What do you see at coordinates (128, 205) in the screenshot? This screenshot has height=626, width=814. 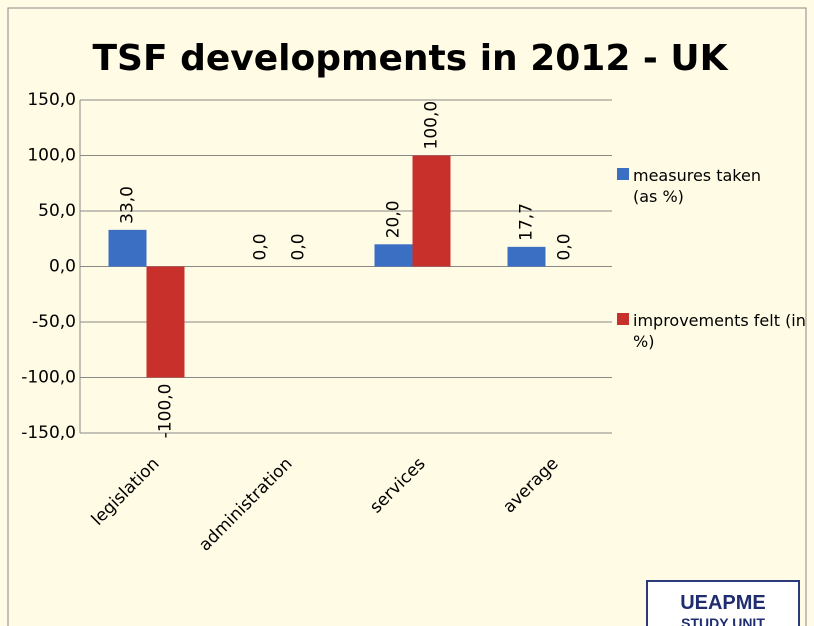 I see `data-label: 33,0` at bounding box center [128, 205].